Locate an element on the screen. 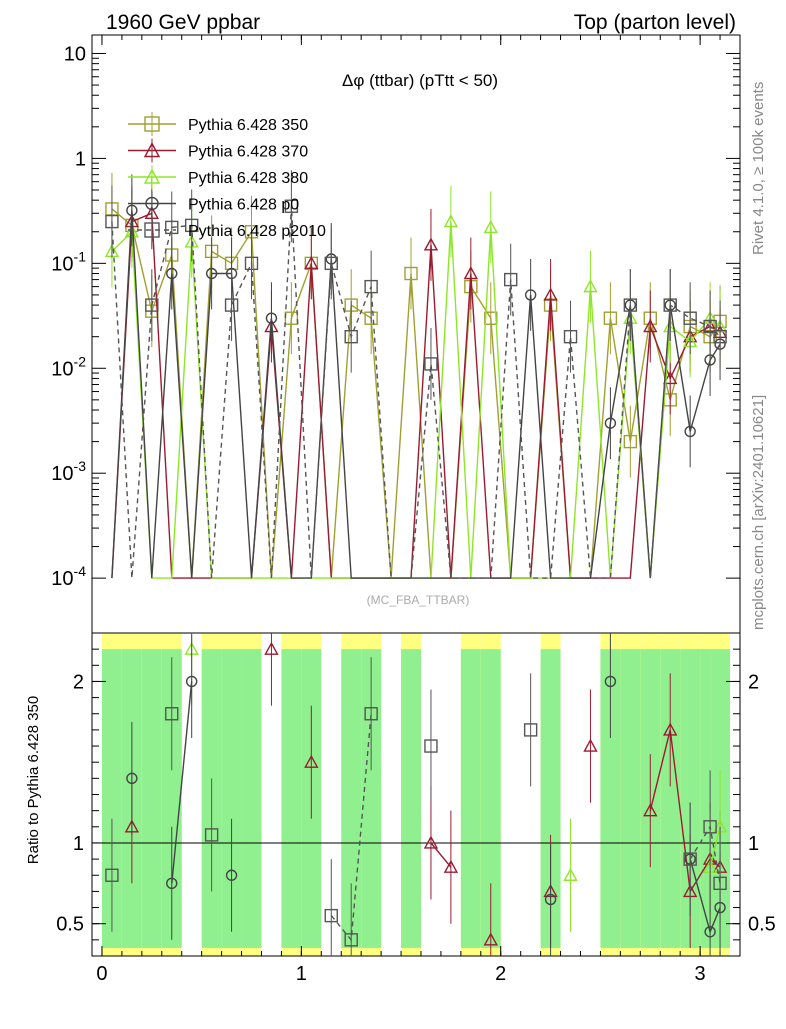  x-tick-label: 3 is located at coordinates (700, 974).